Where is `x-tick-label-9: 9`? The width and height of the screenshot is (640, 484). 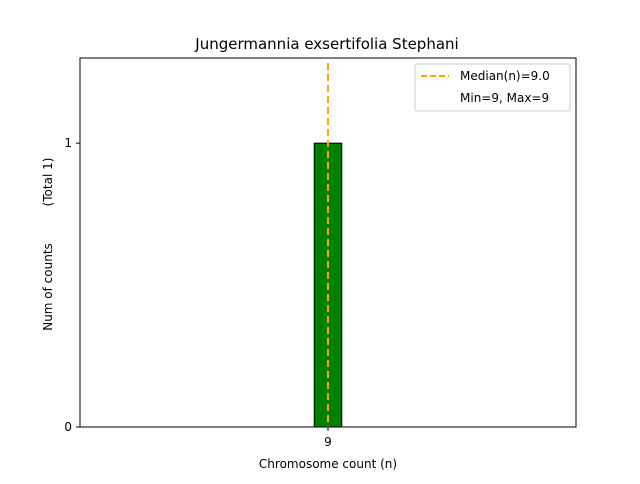 x-tick-label-9: 9 is located at coordinates (328, 442).